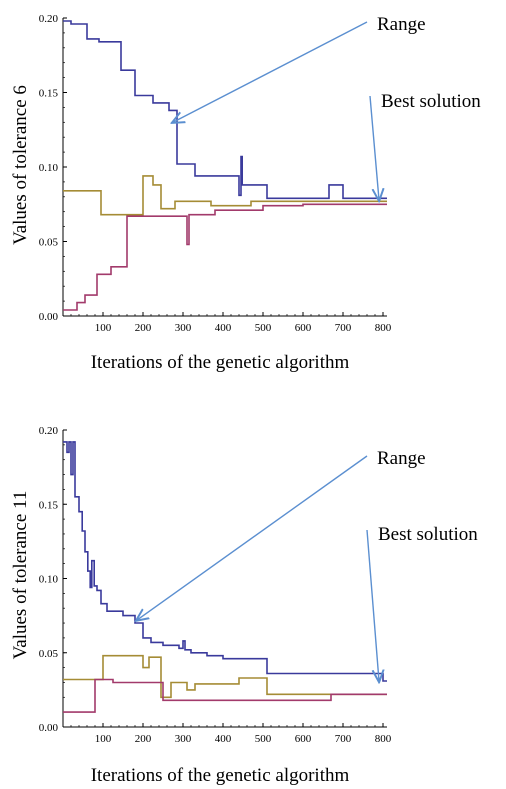 The width and height of the screenshot is (506, 789). I want to click on series-line-upper, so click(225, 110).